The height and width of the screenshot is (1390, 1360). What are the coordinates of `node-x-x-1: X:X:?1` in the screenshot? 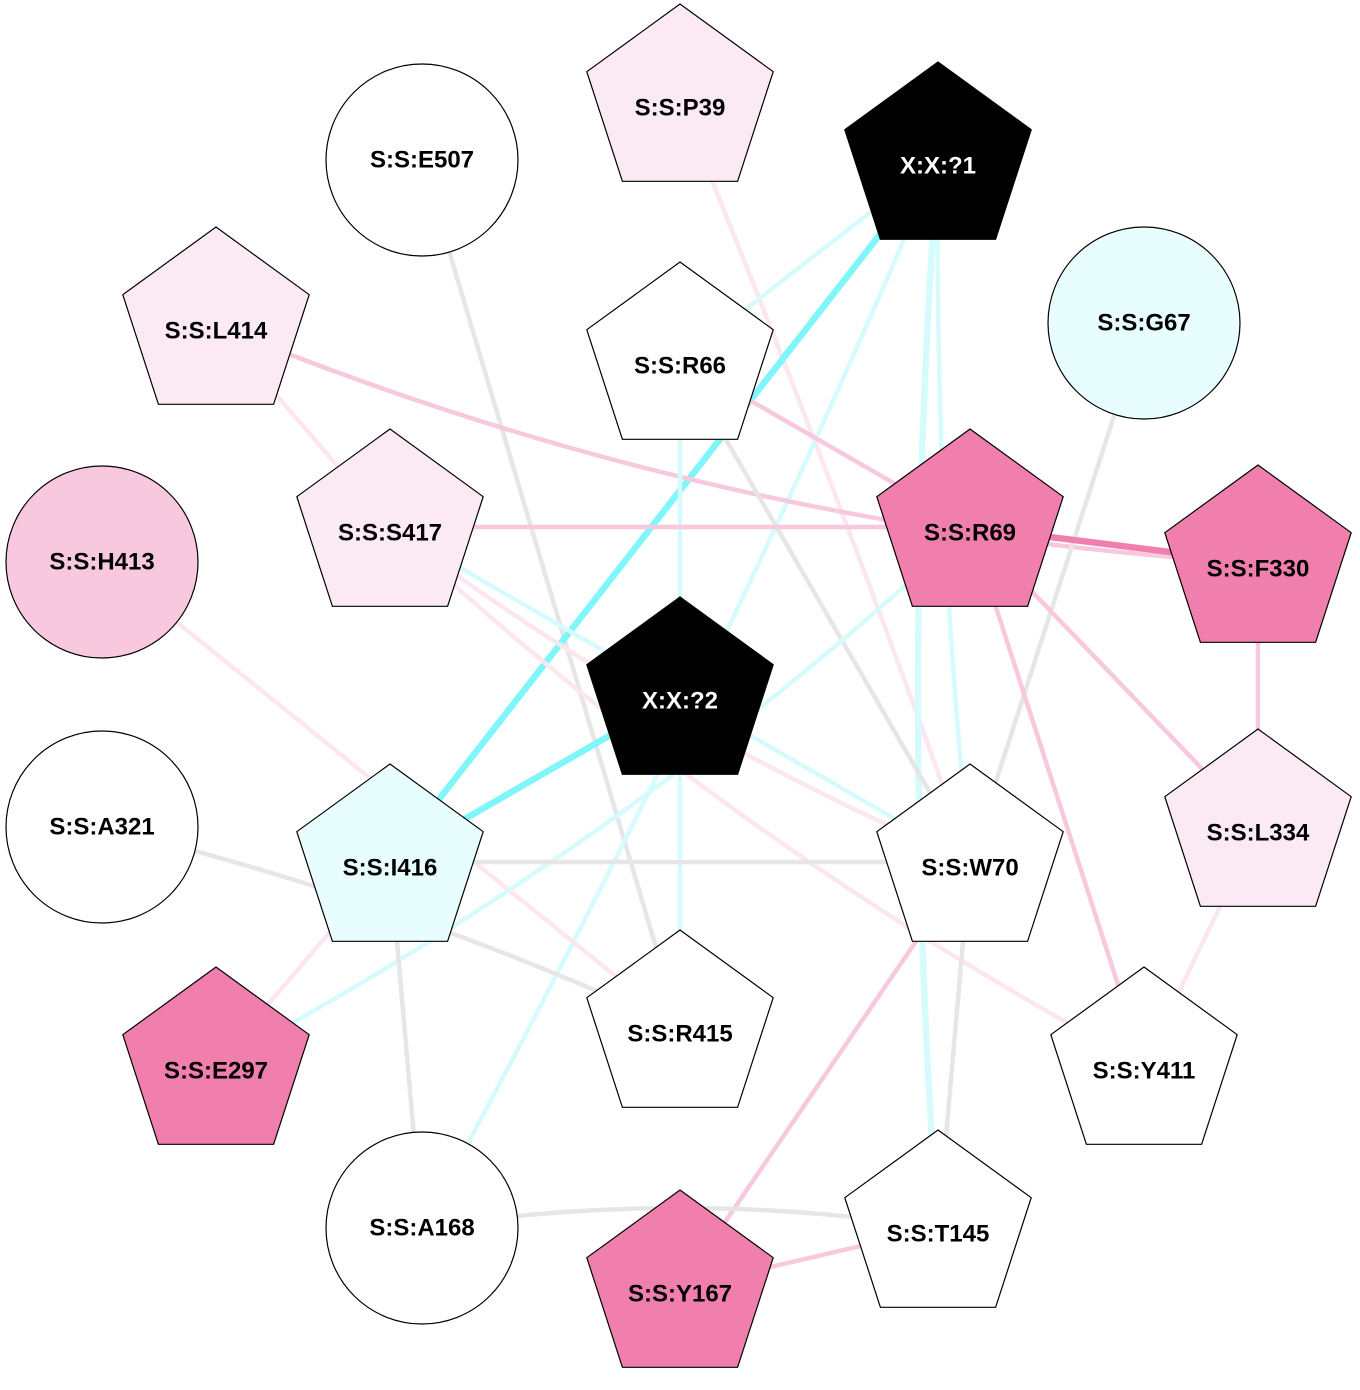 It's located at (938, 150).